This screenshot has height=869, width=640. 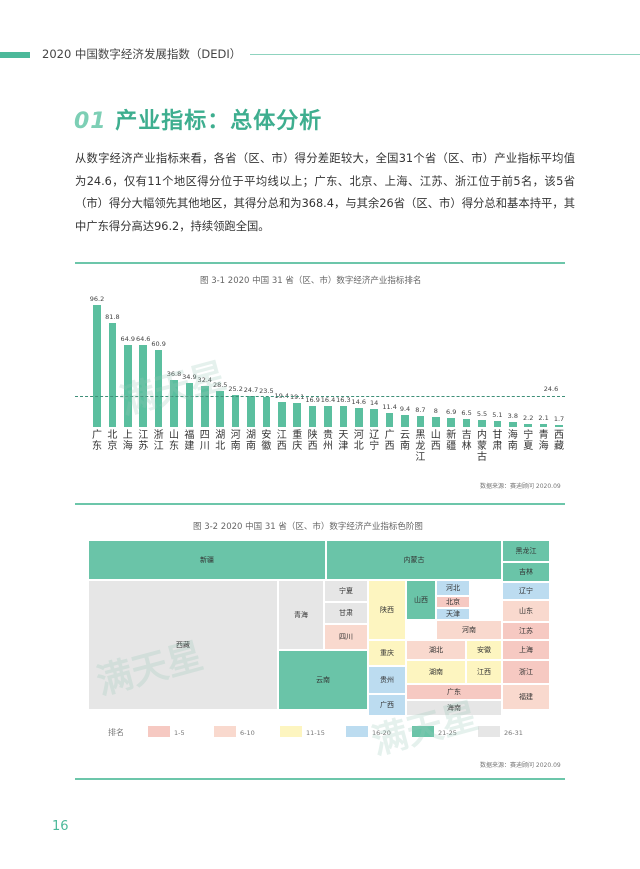 What do you see at coordinates (97, 298) in the screenshot?
I see `bar-value-label: 96.2` at bounding box center [97, 298].